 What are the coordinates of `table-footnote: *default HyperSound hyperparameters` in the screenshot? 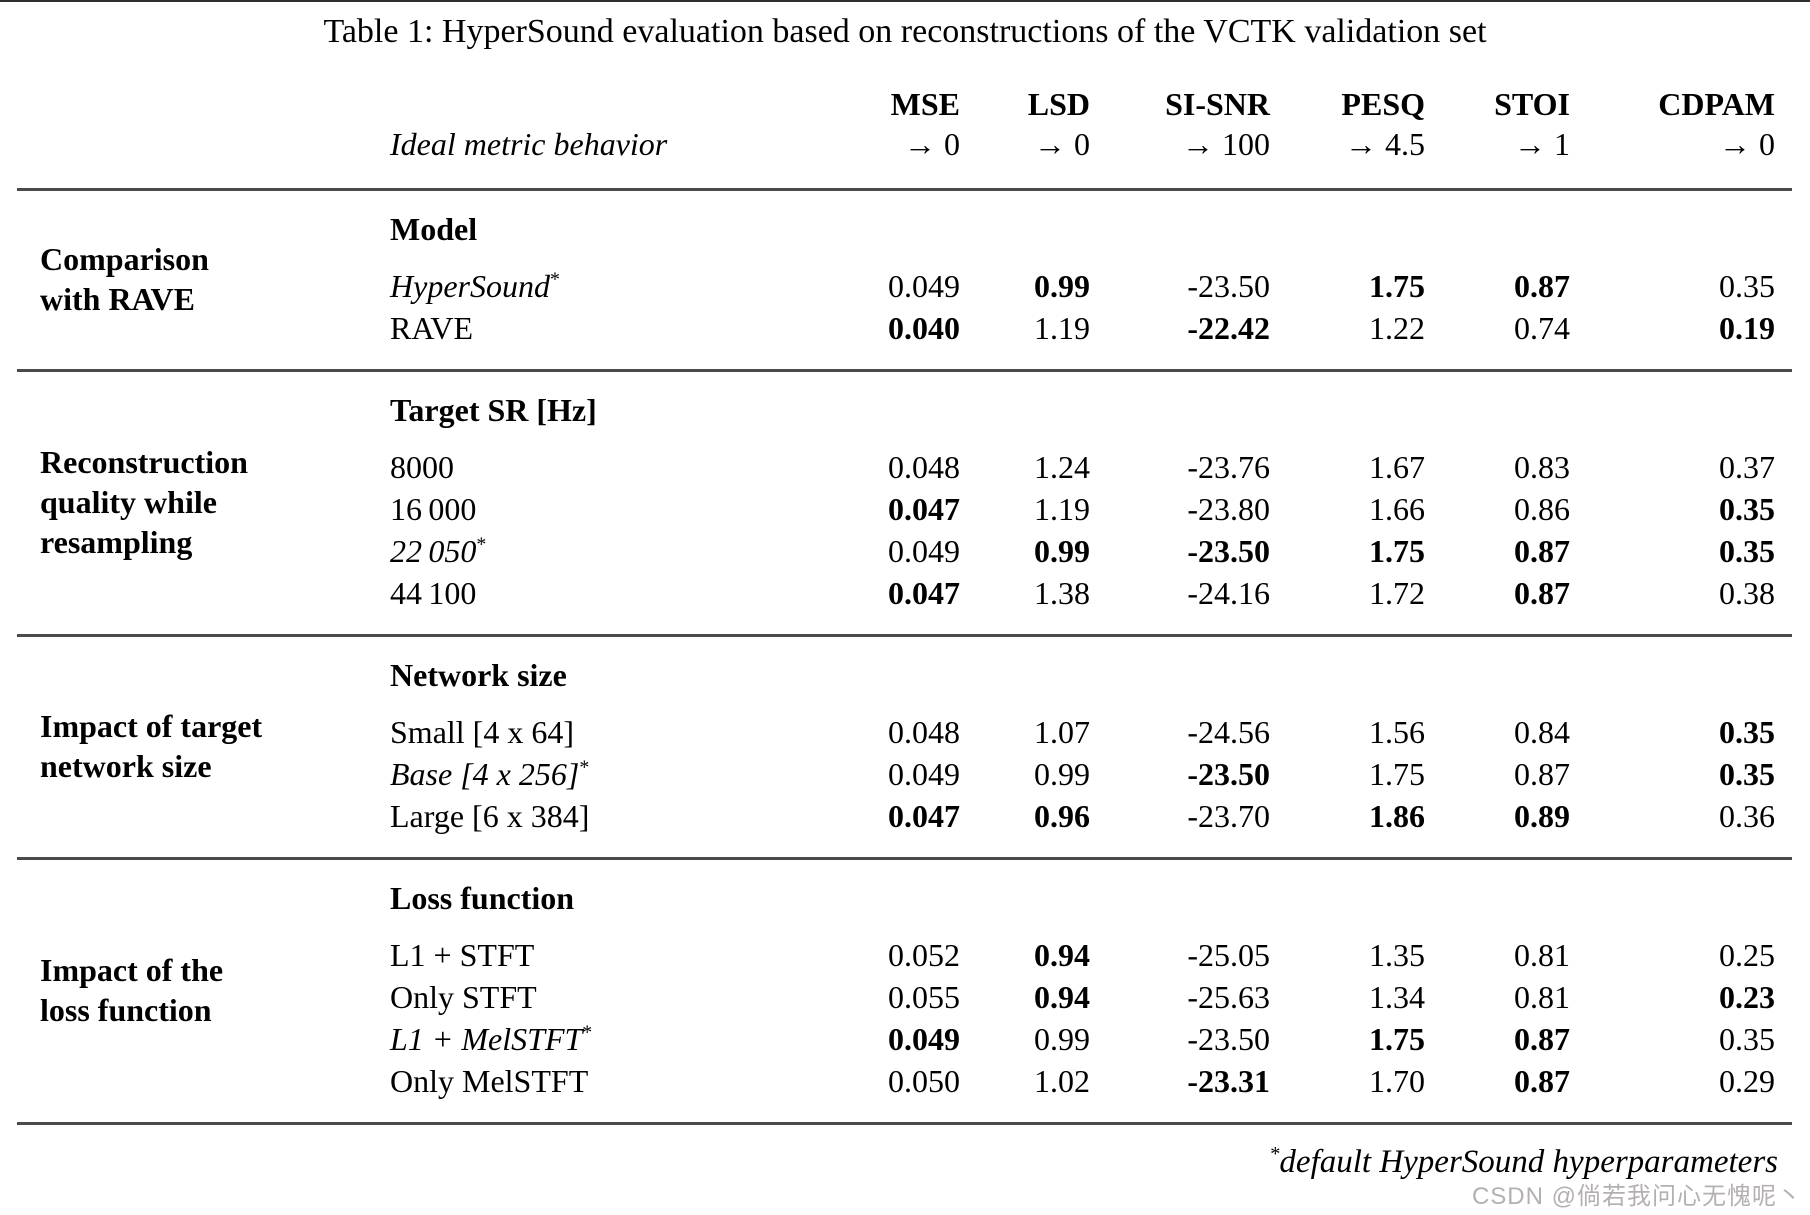 It's located at (889, 1162).